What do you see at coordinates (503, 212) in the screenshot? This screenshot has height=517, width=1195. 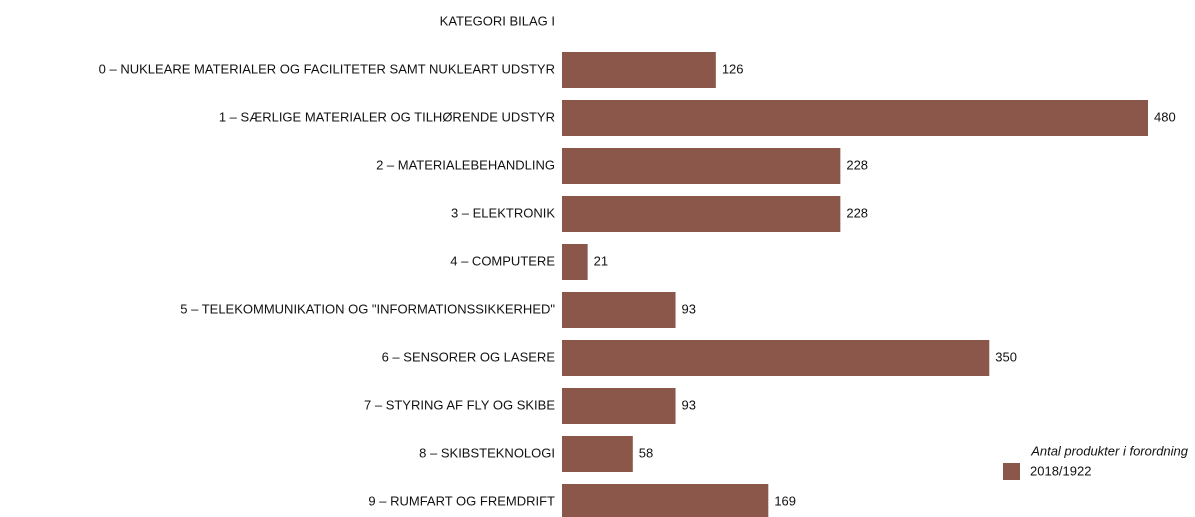 I see `category-label: 3 – ELEKTRONIK` at bounding box center [503, 212].